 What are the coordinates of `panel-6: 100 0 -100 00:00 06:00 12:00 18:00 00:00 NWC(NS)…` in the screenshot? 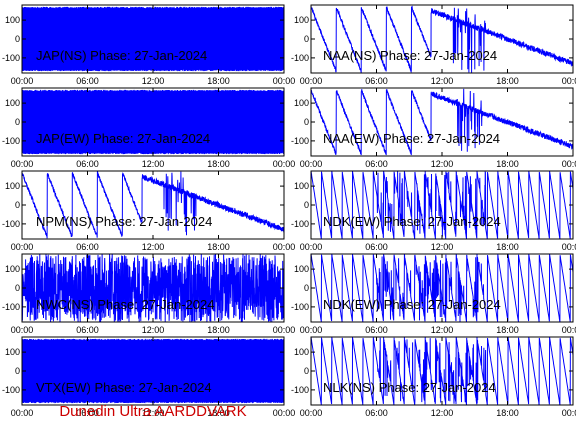 It's located at (149, 294).